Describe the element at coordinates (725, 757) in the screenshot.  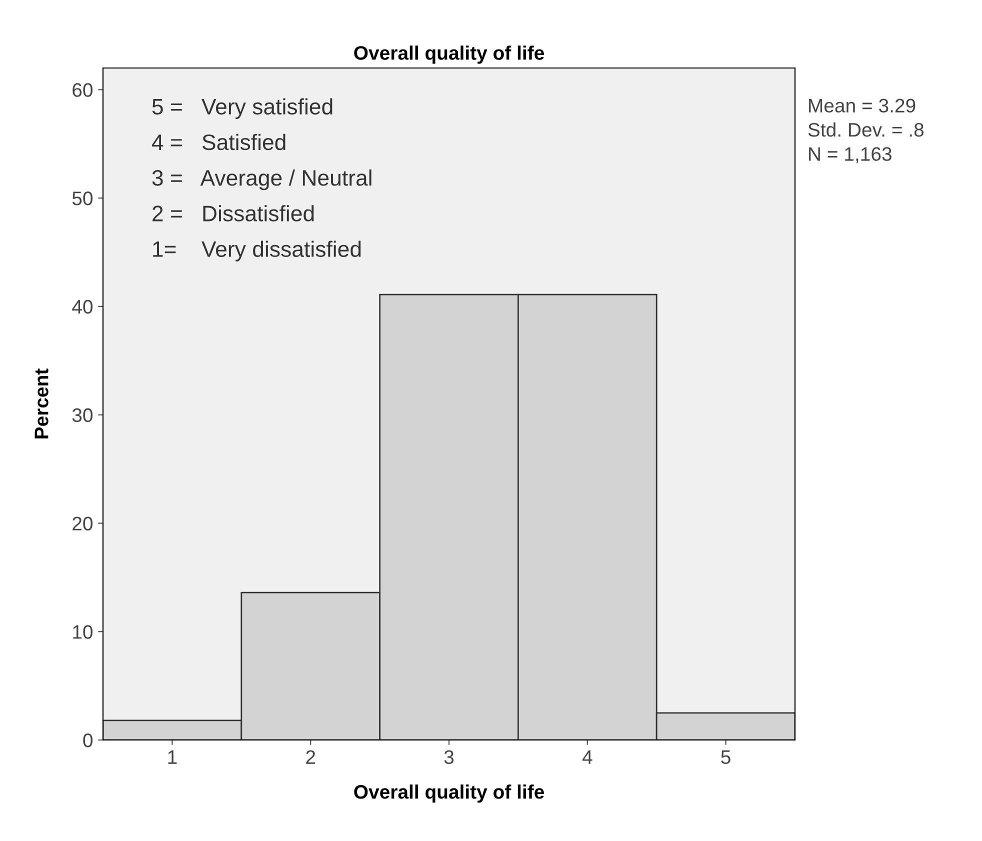
I see `x-tick-label: 5` at that location.